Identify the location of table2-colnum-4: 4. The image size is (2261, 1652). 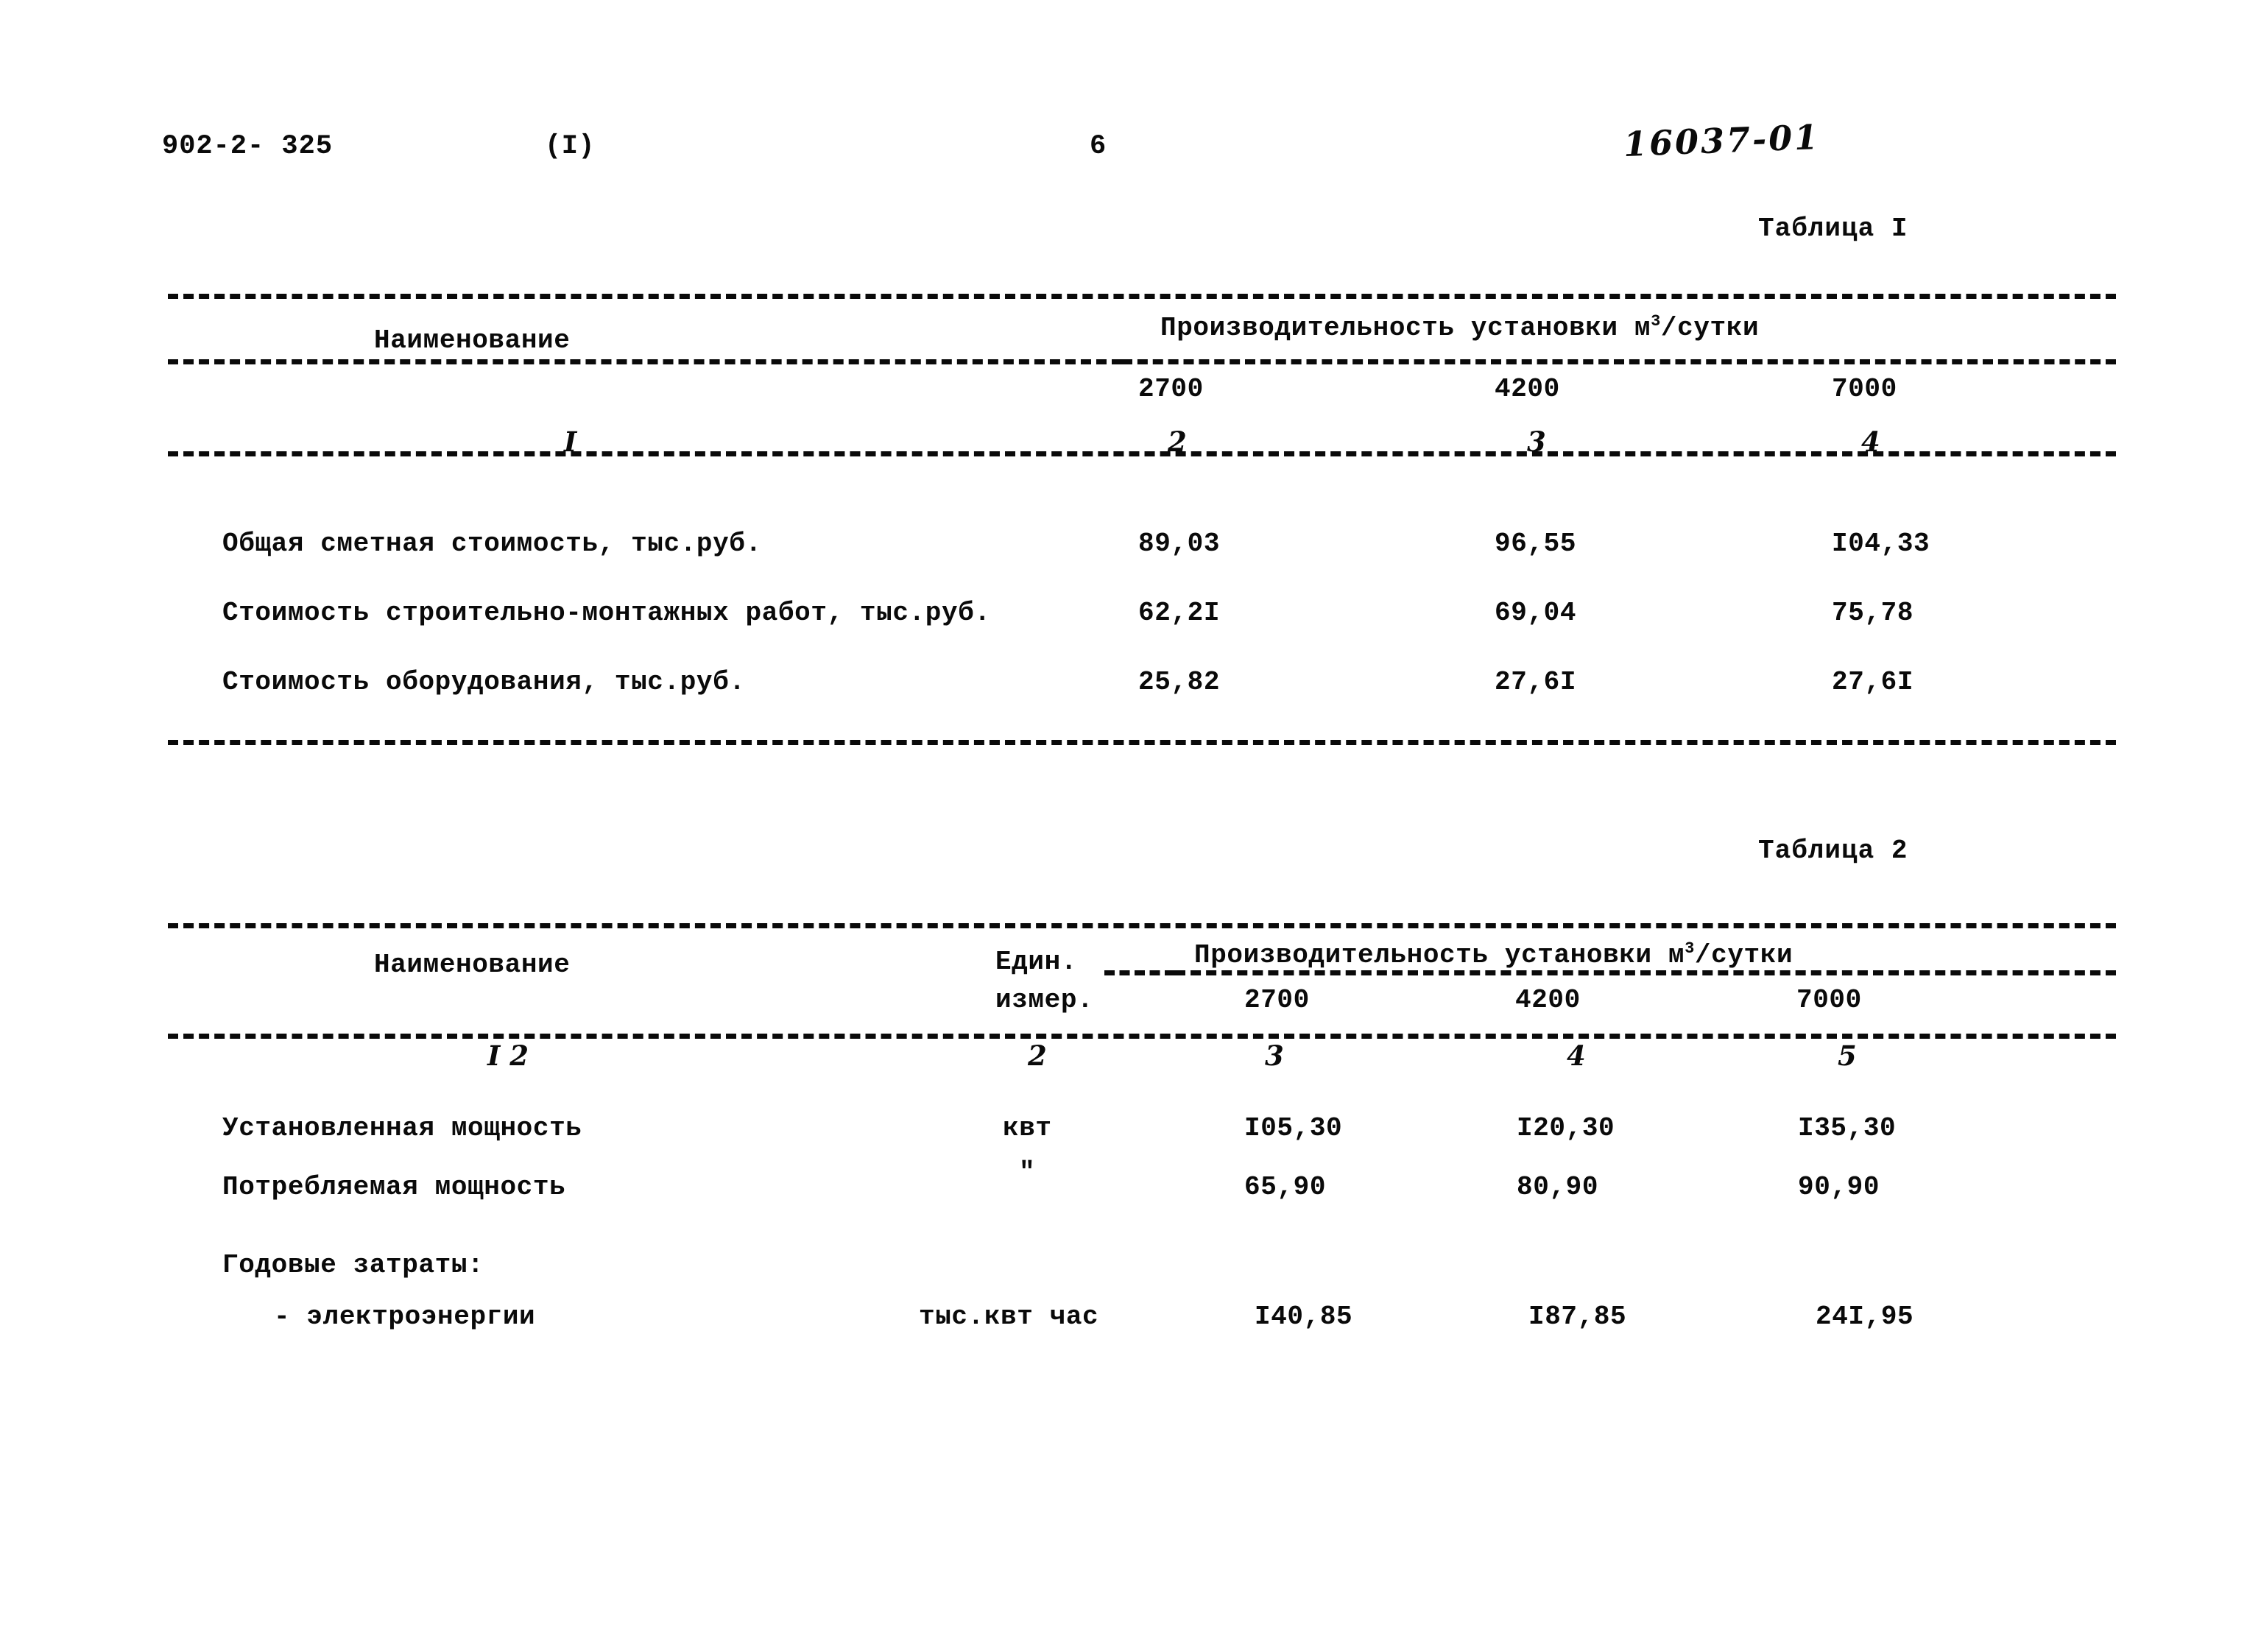
(1576, 1055).